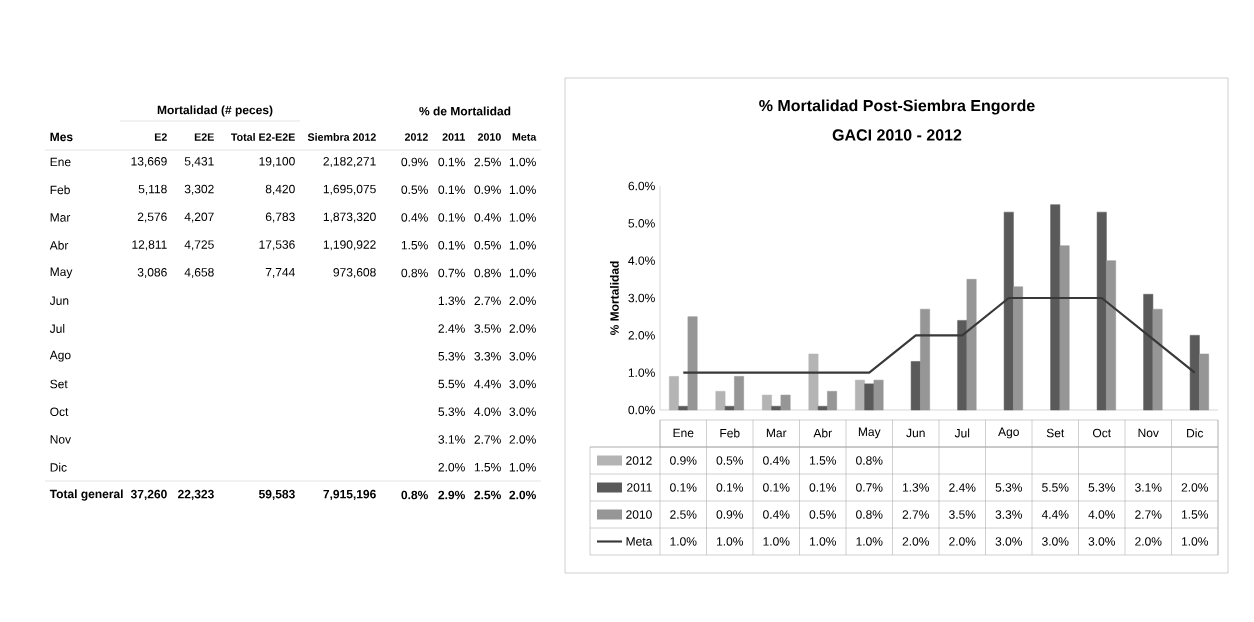  I want to click on x-tick-label: Abr, so click(822, 433).